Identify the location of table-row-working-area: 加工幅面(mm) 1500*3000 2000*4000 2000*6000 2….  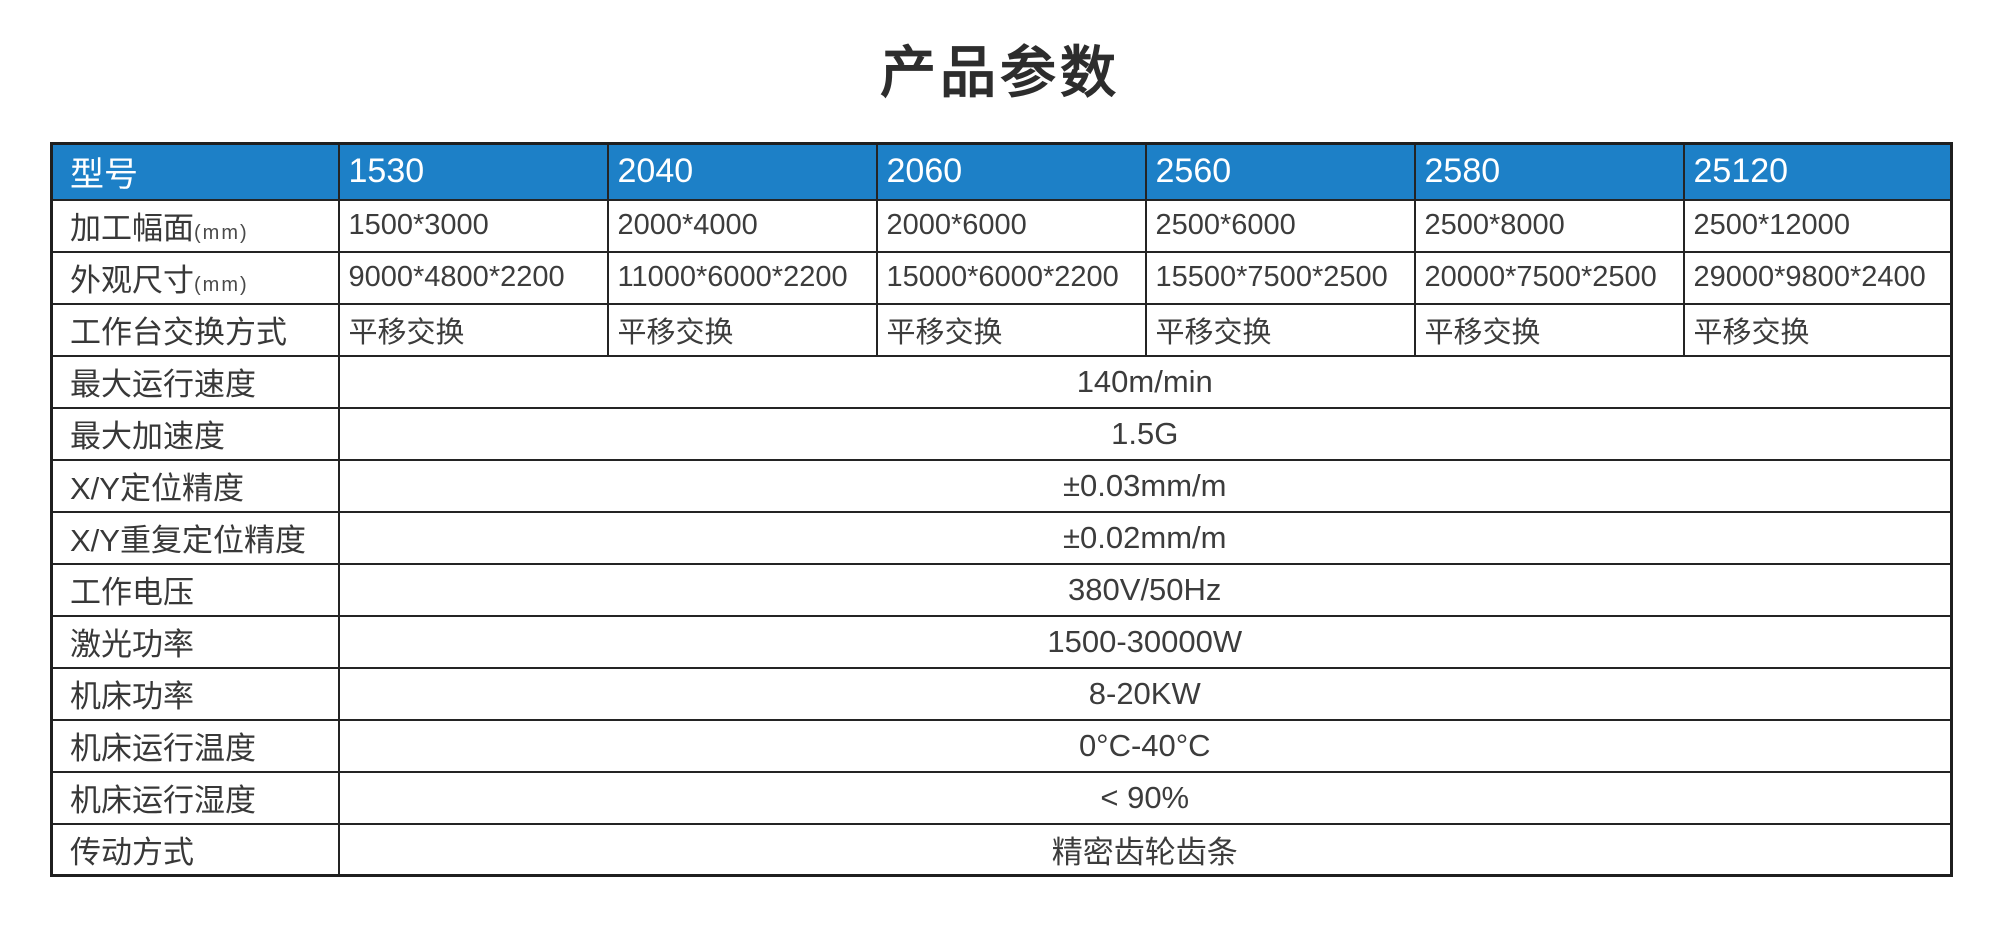
(1001, 225).